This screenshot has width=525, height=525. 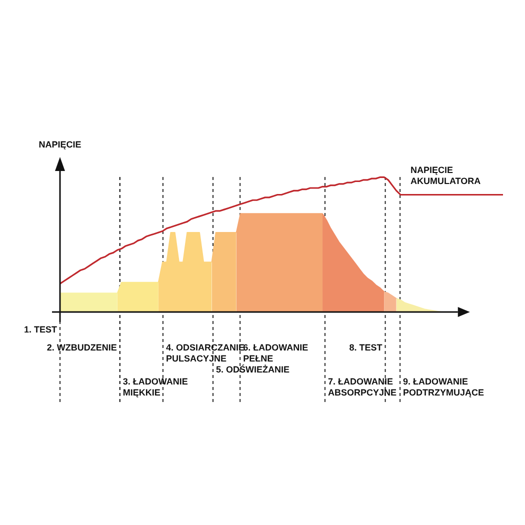 What do you see at coordinates (205, 353) in the screenshot?
I see `text: 4. ODSIARCZANIE PULSACYJNE` at bounding box center [205, 353].